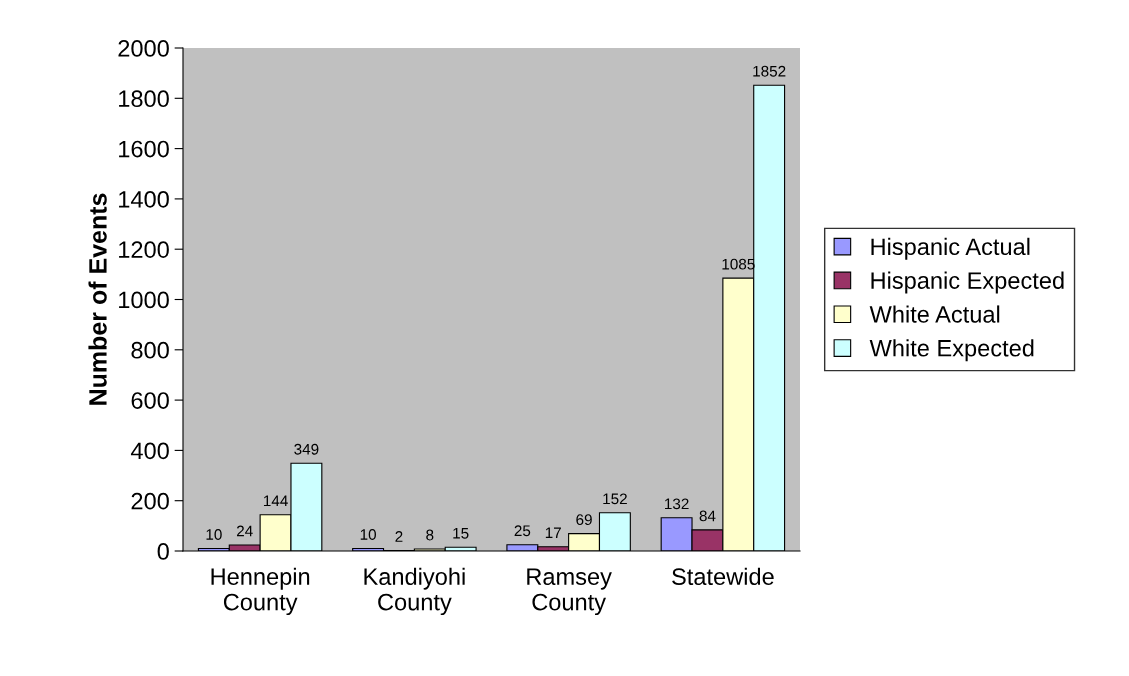  What do you see at coordinates (163, 551) in the screenshot?
I see `y-tick-label: 0` at bounding box center [163, 551].